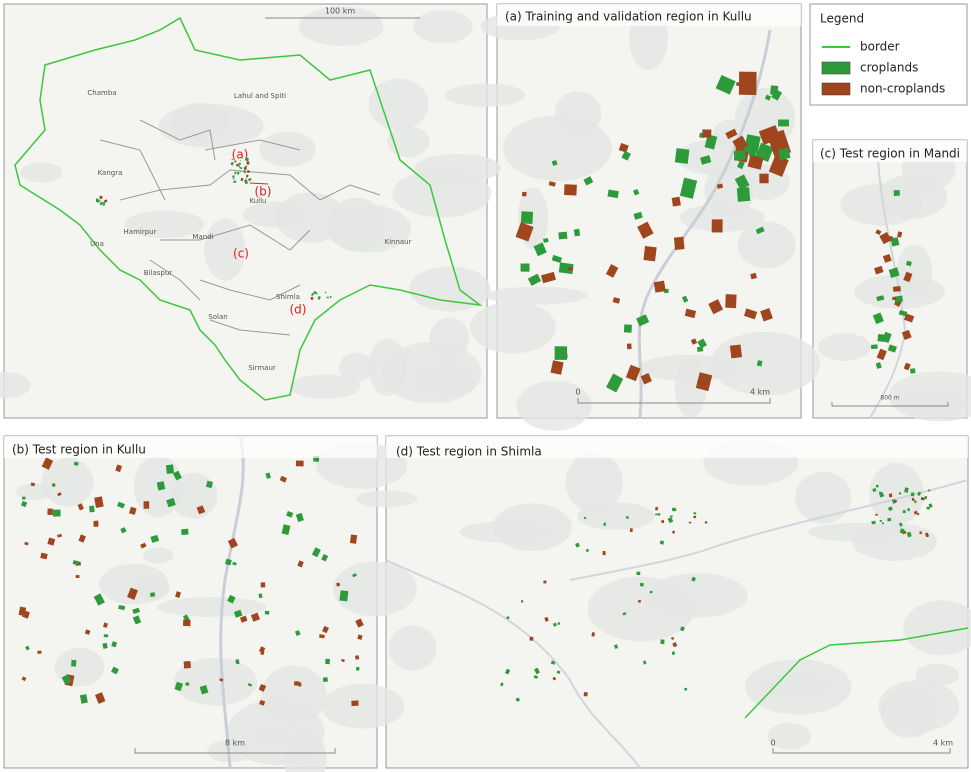  I want to click on legend-label: border, so click(880, 47).